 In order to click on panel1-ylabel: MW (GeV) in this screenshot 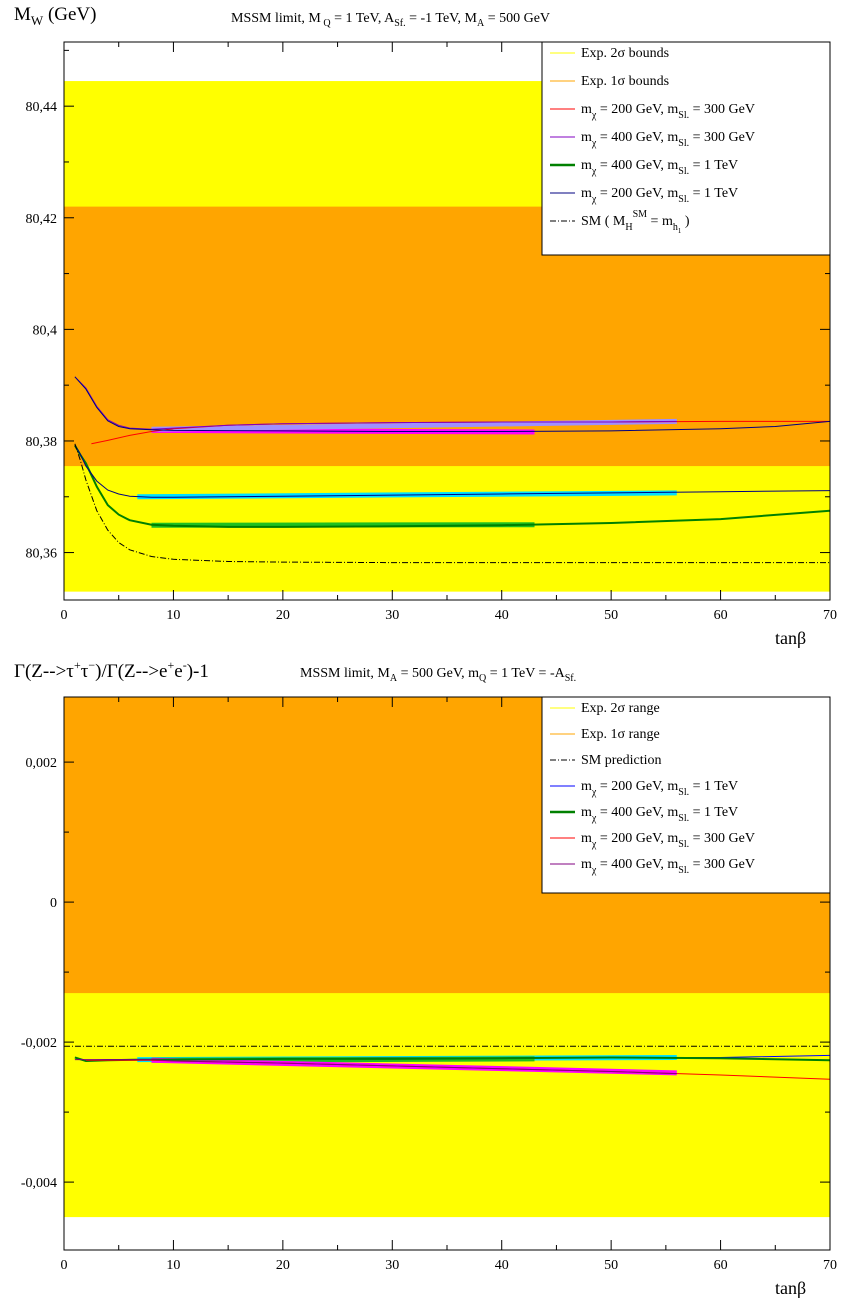, I will do `click(55, 16)`.